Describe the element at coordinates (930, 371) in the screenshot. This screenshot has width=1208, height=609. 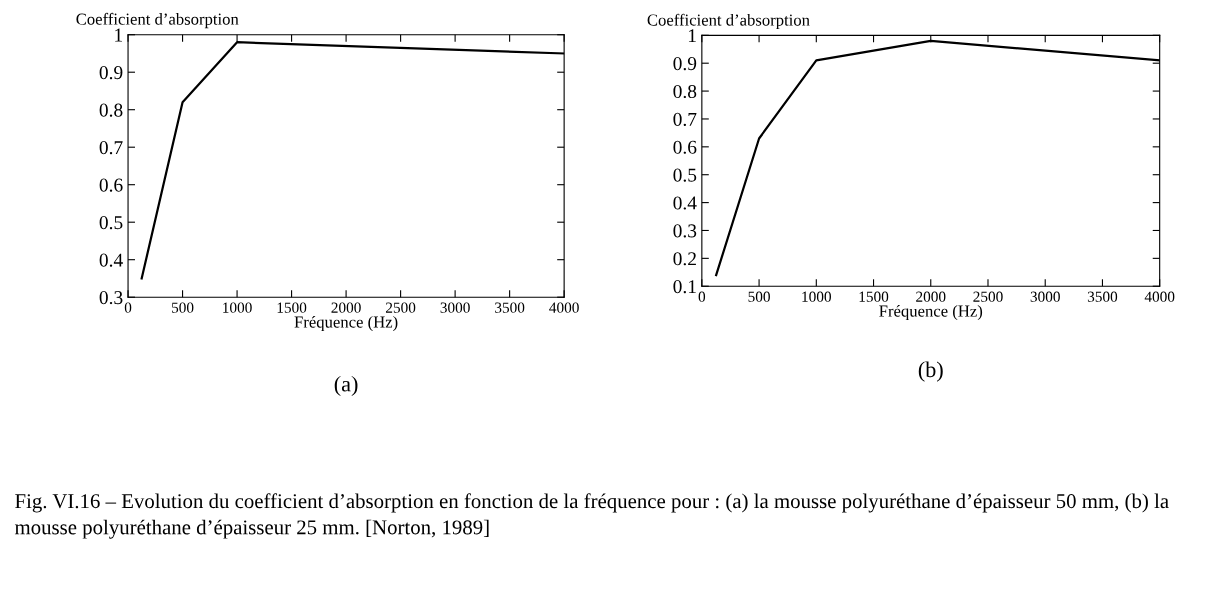
I see `text: (b)` at that location.